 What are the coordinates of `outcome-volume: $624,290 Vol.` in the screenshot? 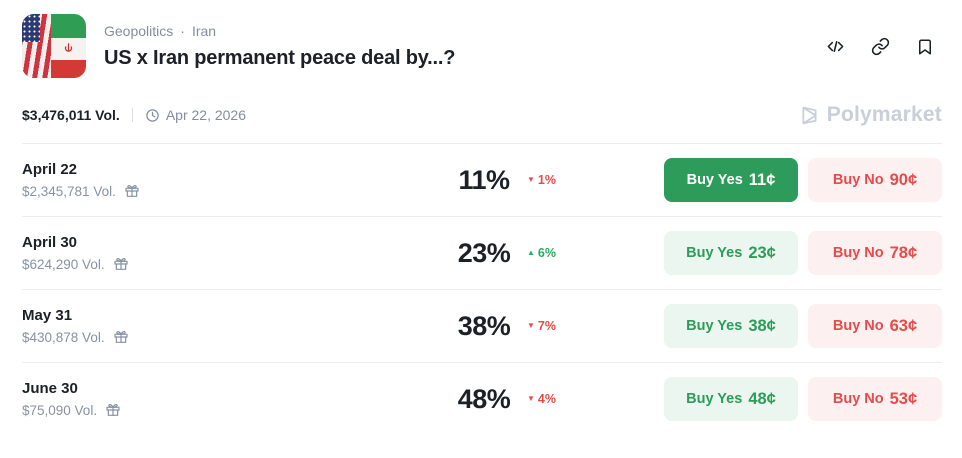 It's located at (63, 264).